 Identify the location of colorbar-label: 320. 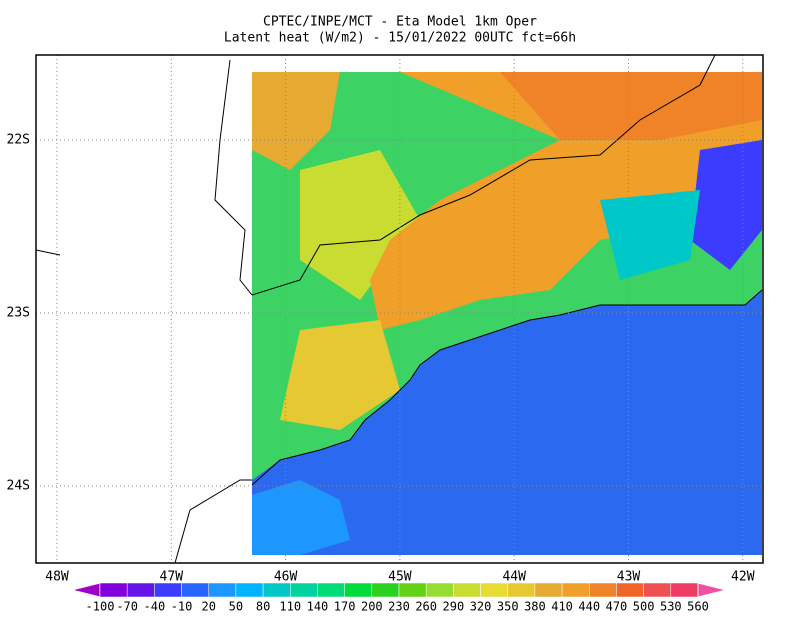
(481, 607).